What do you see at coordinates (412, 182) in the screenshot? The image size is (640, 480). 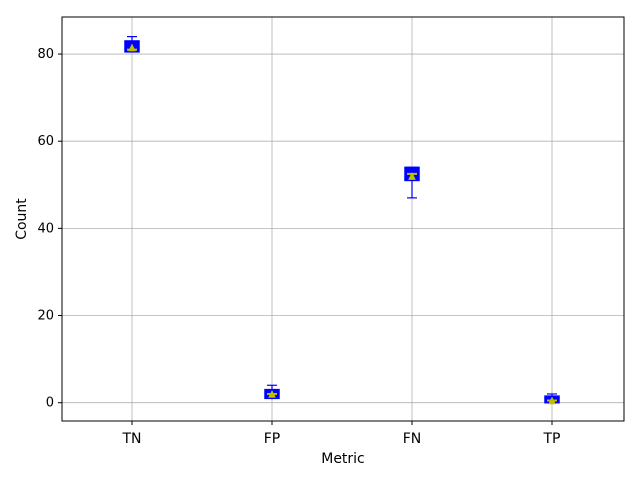 I see `box-fn` at bounding box center [412, 182].